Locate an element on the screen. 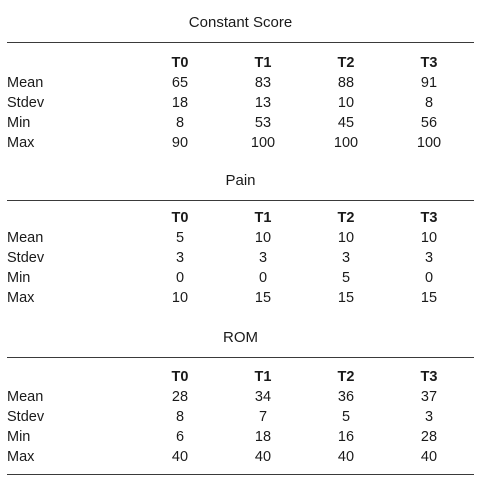  table-cell: 37 is located at coordinates (429, 397).